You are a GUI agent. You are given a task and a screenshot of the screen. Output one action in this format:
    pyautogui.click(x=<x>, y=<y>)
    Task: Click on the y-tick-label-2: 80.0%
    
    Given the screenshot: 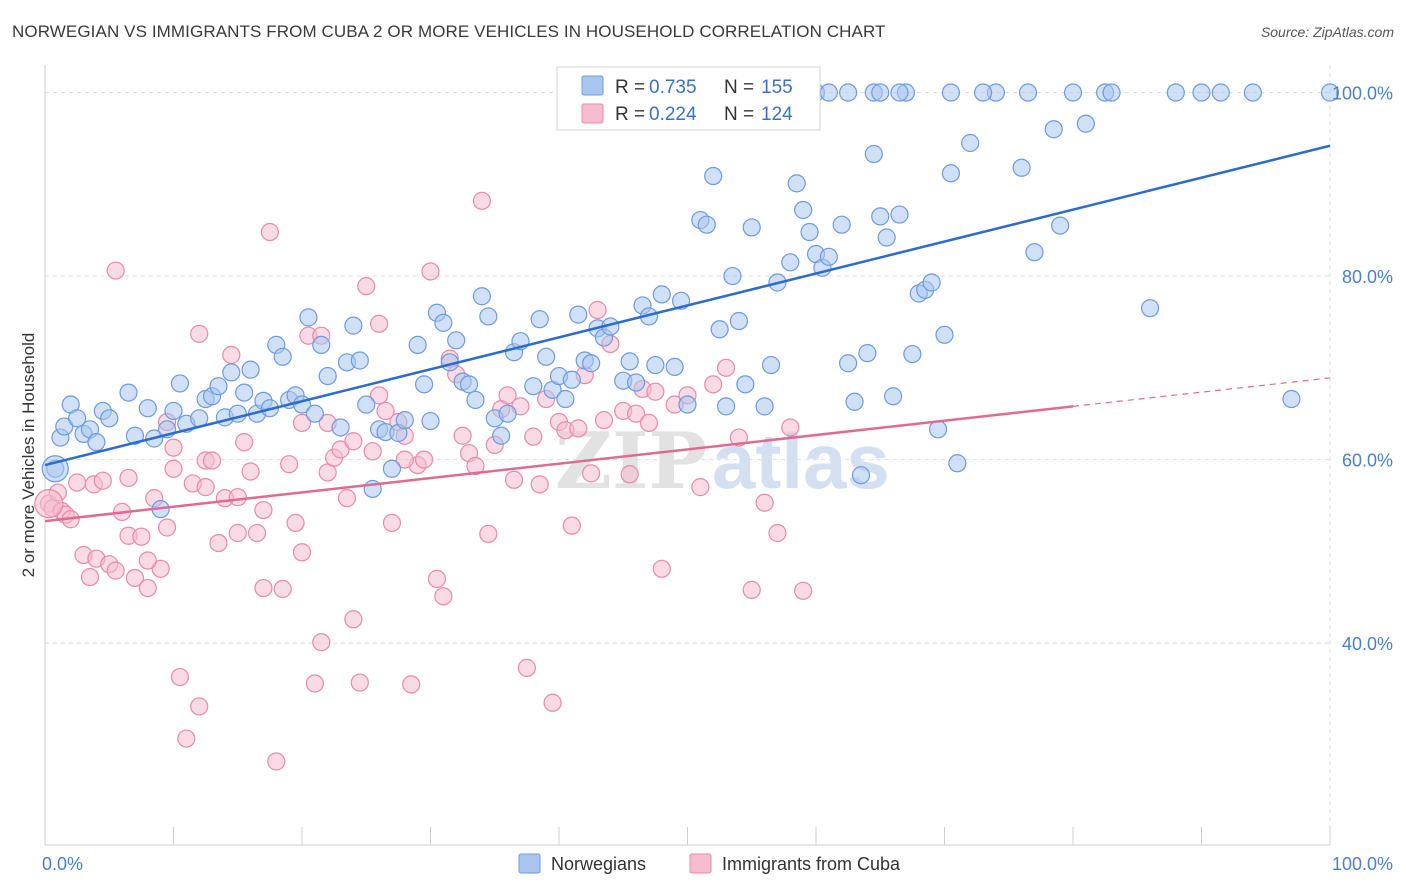 What is the action you would take?
    pyautogui.click(x=1367, y=277)
    